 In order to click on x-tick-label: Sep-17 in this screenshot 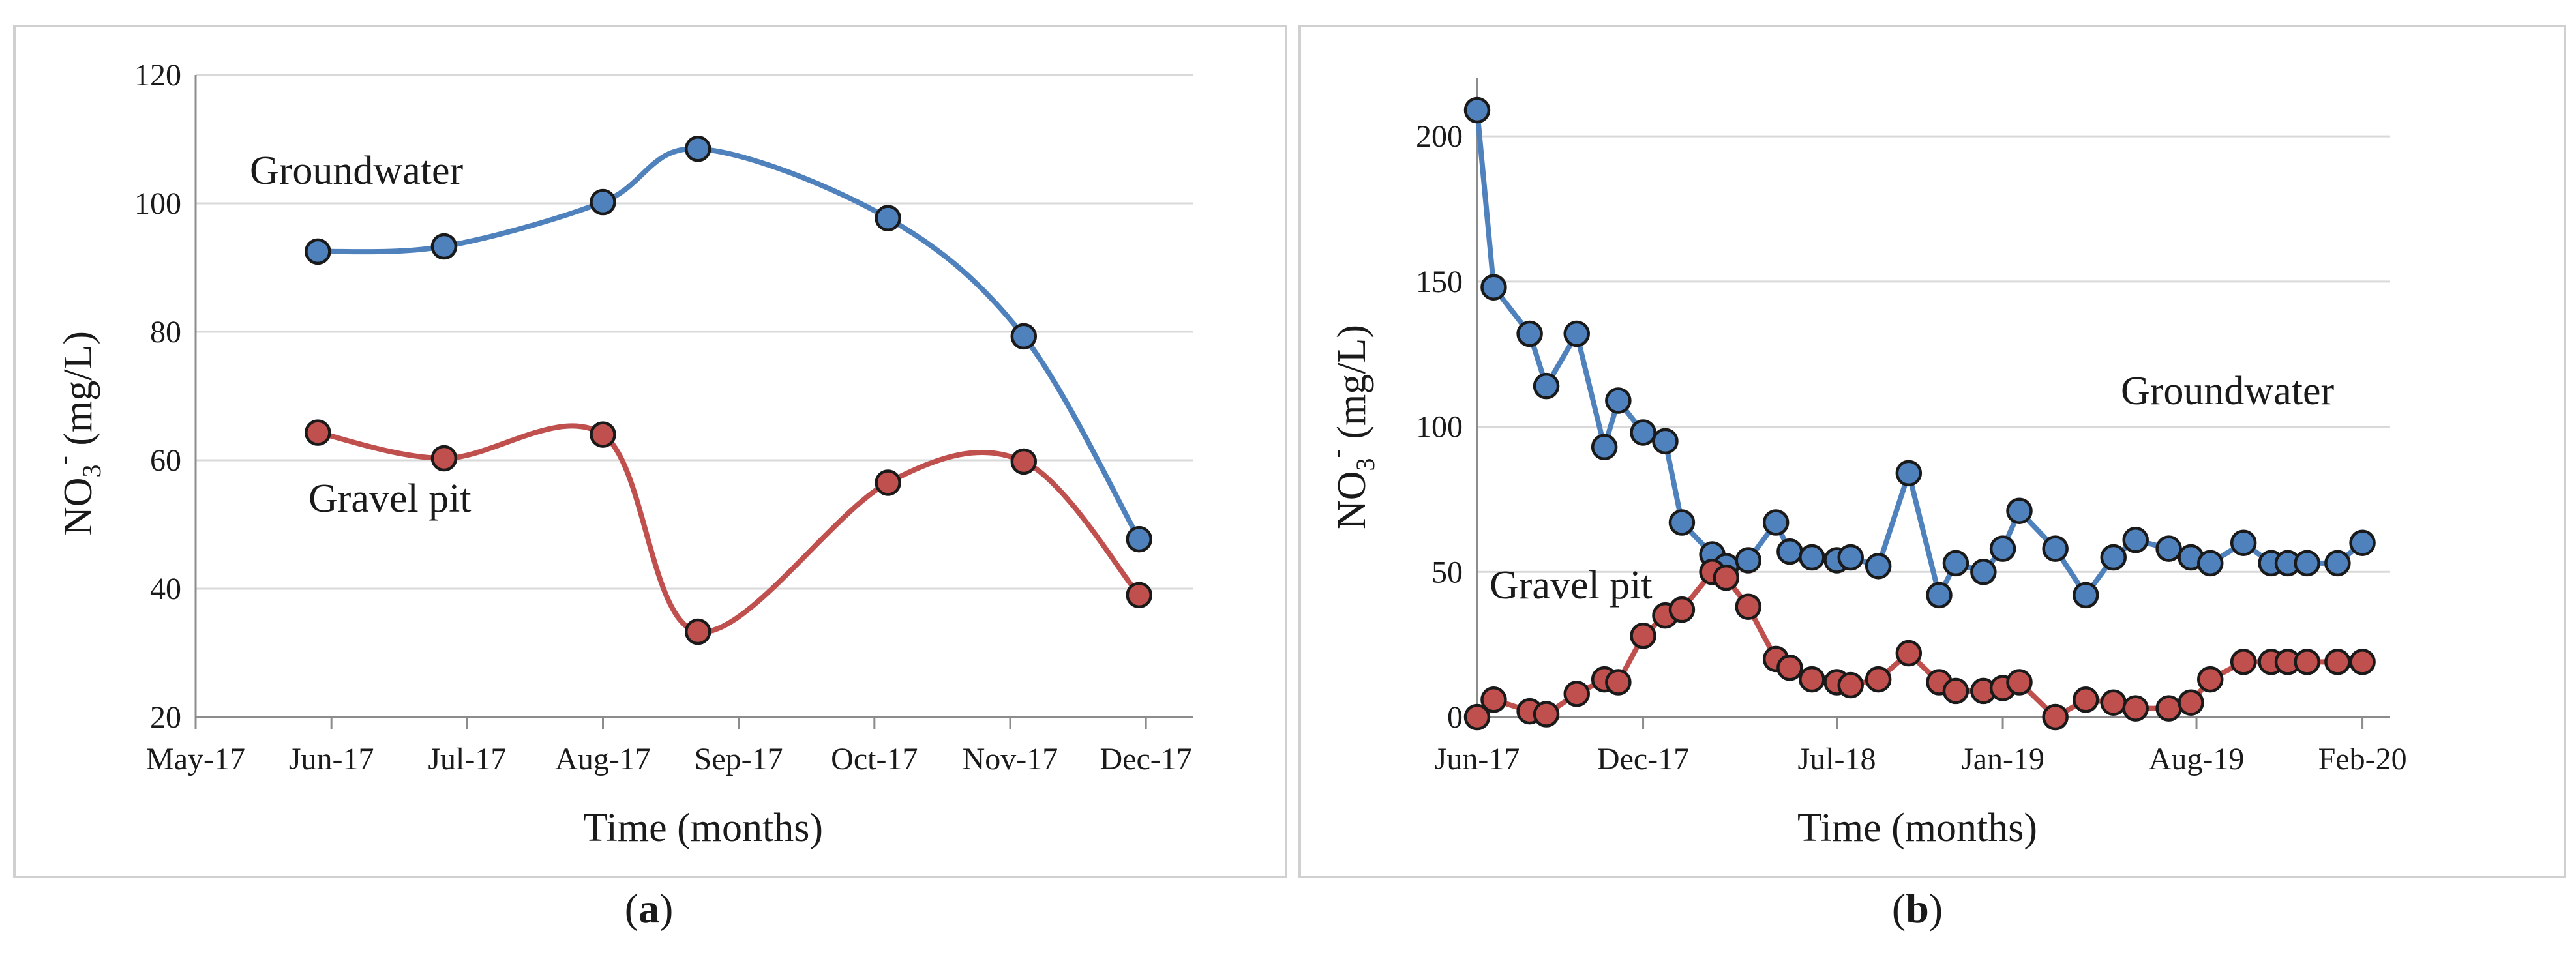, I will do `click(739, 759)`.